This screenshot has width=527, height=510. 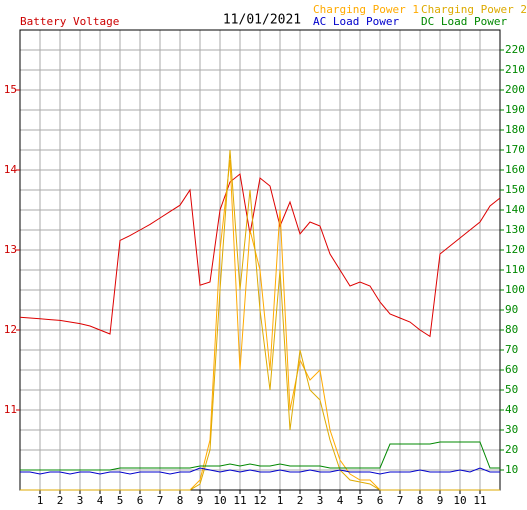 What do you see at coordinates (515, 109) in the screenshot?
I see `y2-tick-label: 190` at bounding box center [515, 109].